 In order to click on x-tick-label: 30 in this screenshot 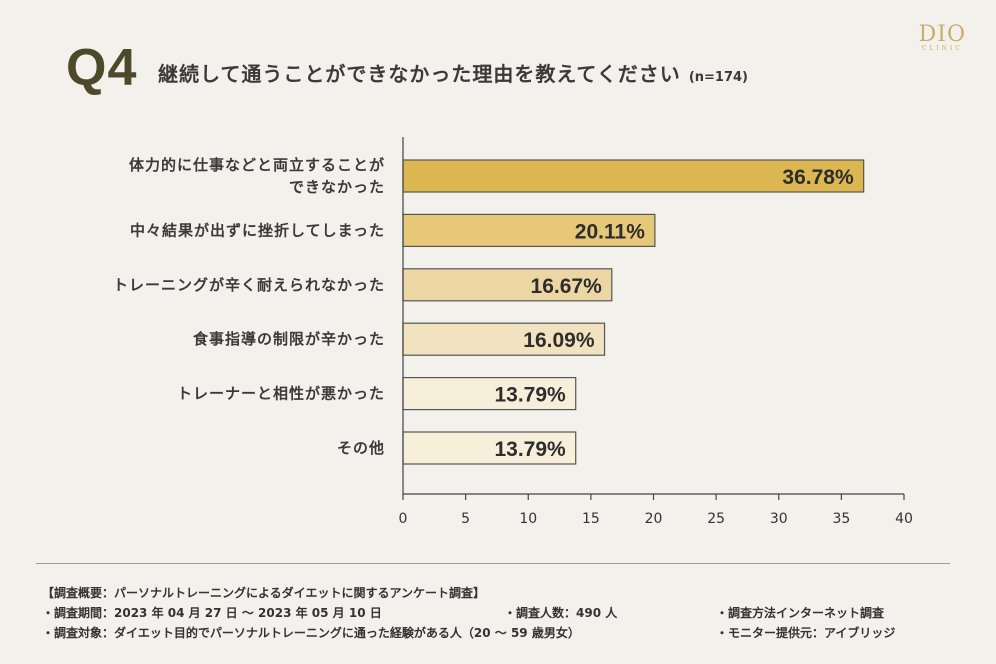, I will do `click(779, 519)`.